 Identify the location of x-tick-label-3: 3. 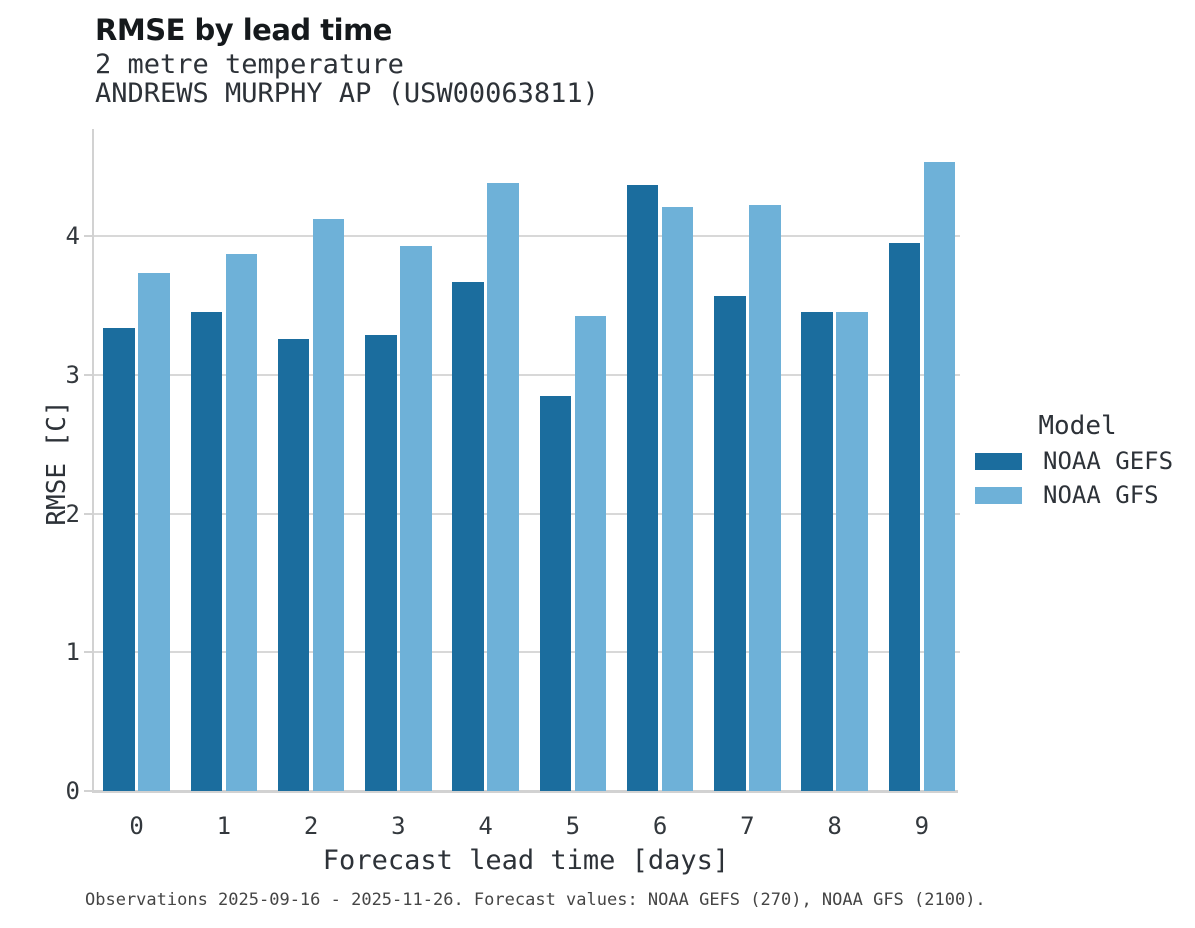
(398, 826).